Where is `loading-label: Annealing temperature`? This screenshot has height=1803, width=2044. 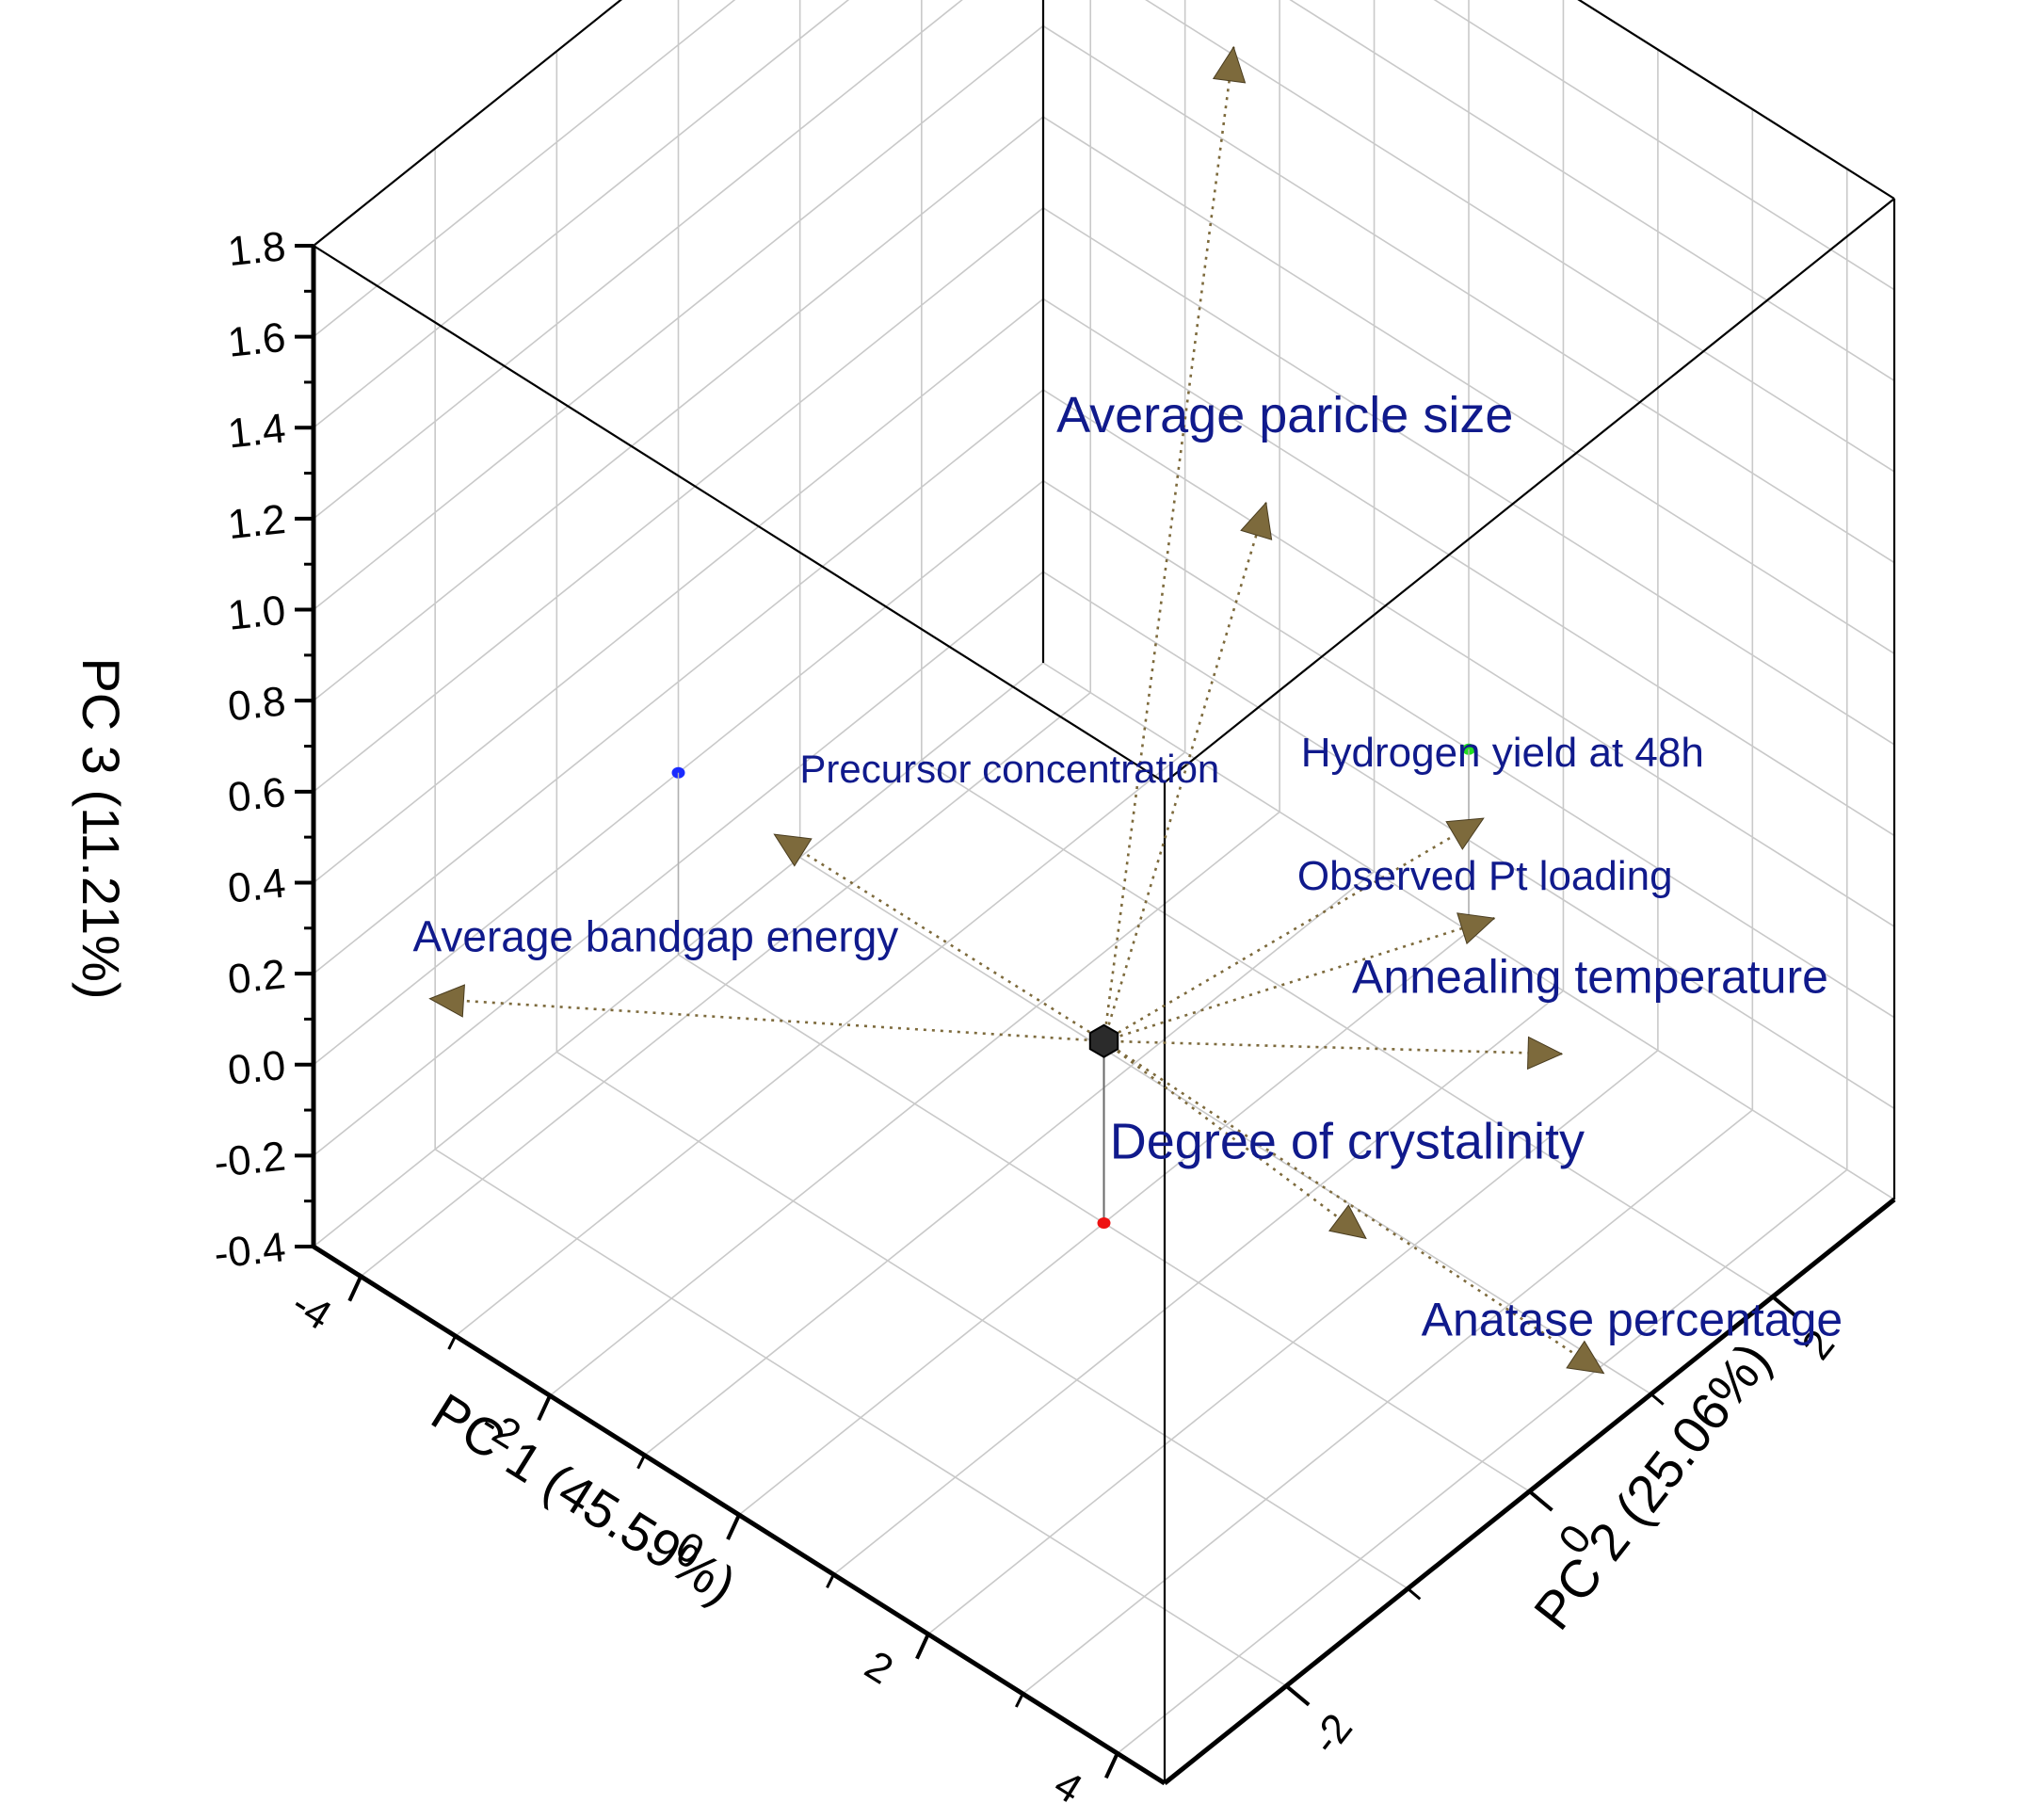
loading-label: Annealing temperature is located at coordinates (1590, 976).